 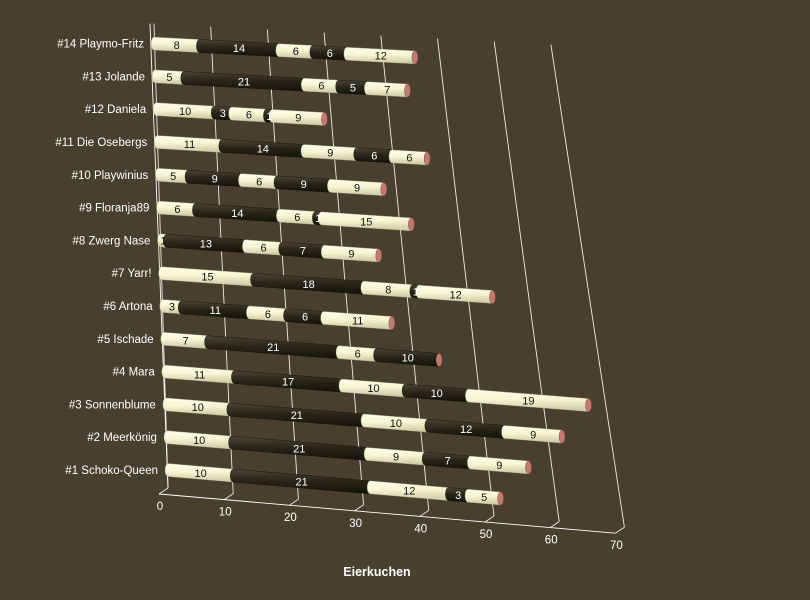 I want to click on category-label: #12 Daniela, so click(x=116, y=110).